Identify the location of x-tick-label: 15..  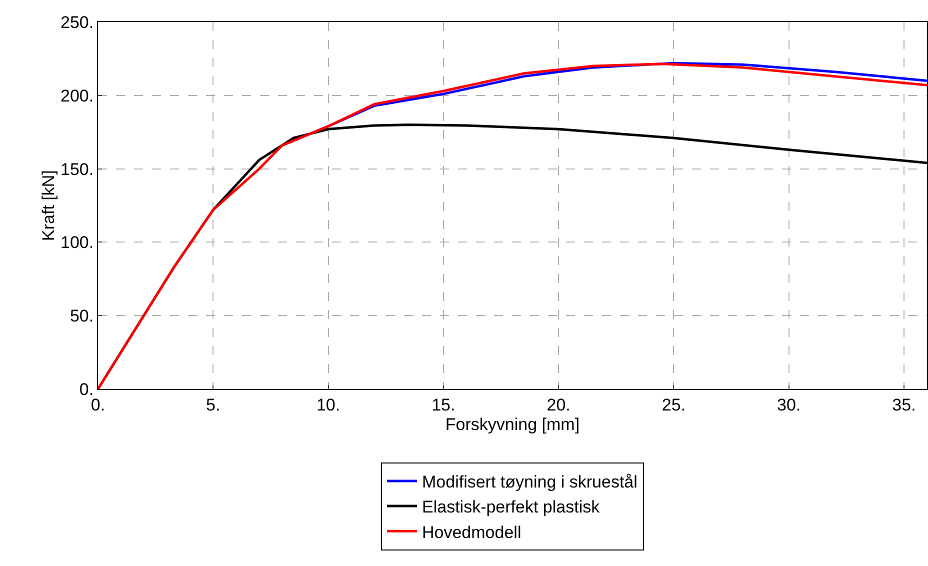
(444, 404).